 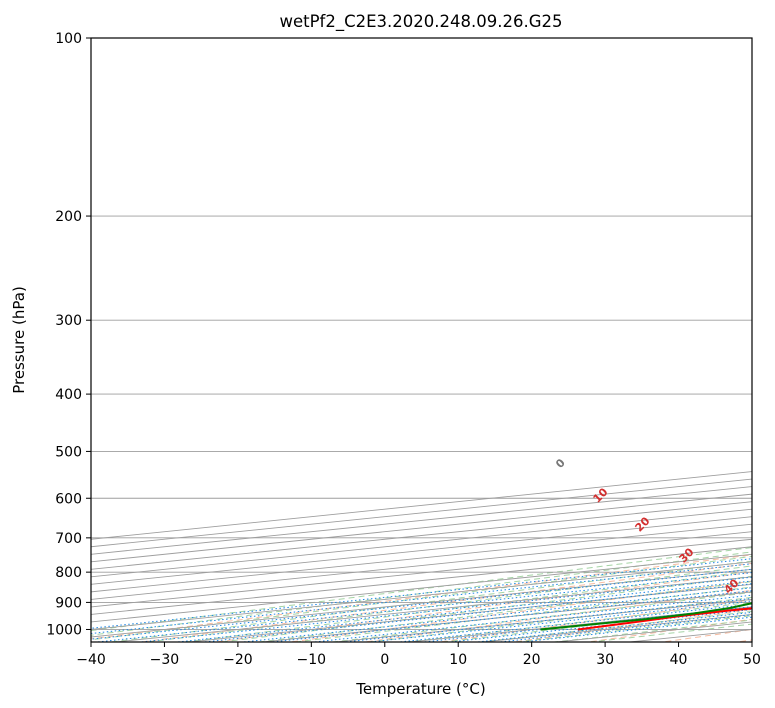 I want to click on x-tick-label: −10, so click(x=312, y=660).